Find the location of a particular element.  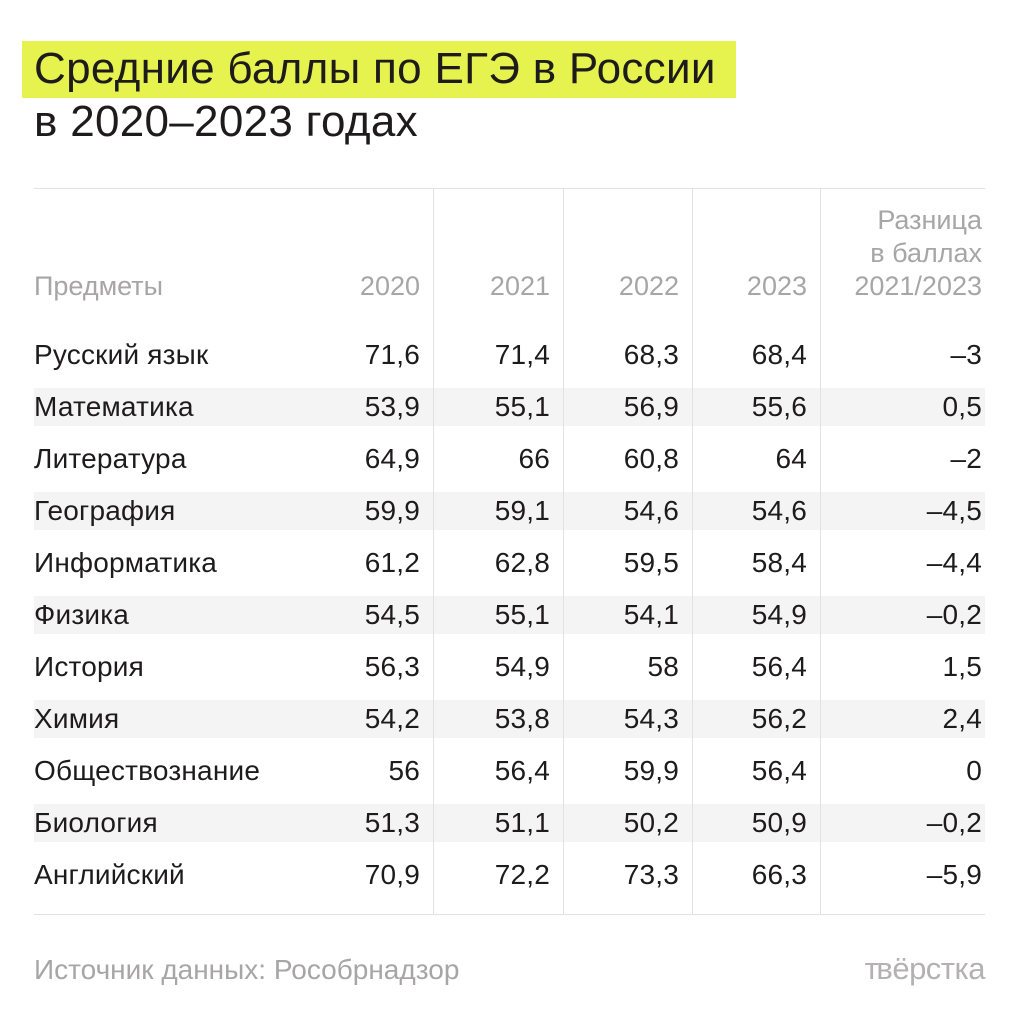

score-cell-2022: 59,9 is located at coordinates (627, 771).